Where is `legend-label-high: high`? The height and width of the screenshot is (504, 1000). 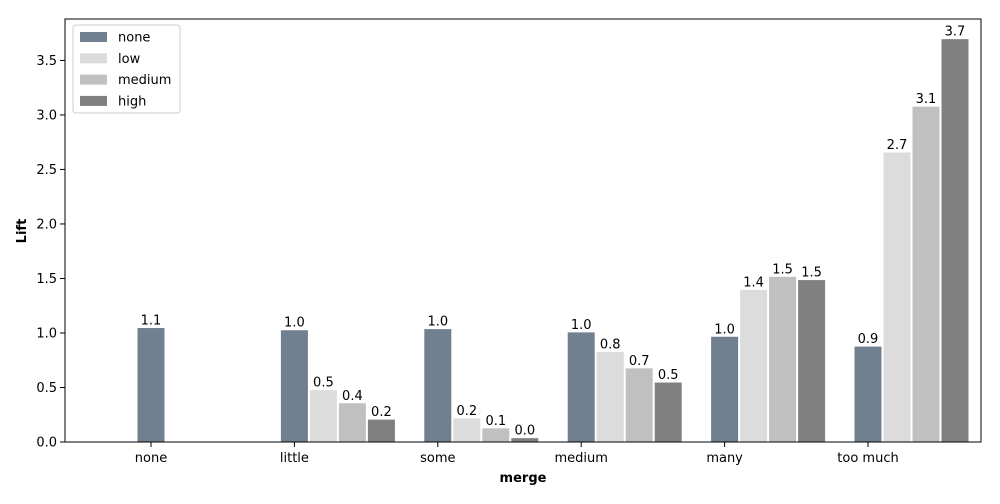
legend-label-high: high is located at coordinates (132, 101).